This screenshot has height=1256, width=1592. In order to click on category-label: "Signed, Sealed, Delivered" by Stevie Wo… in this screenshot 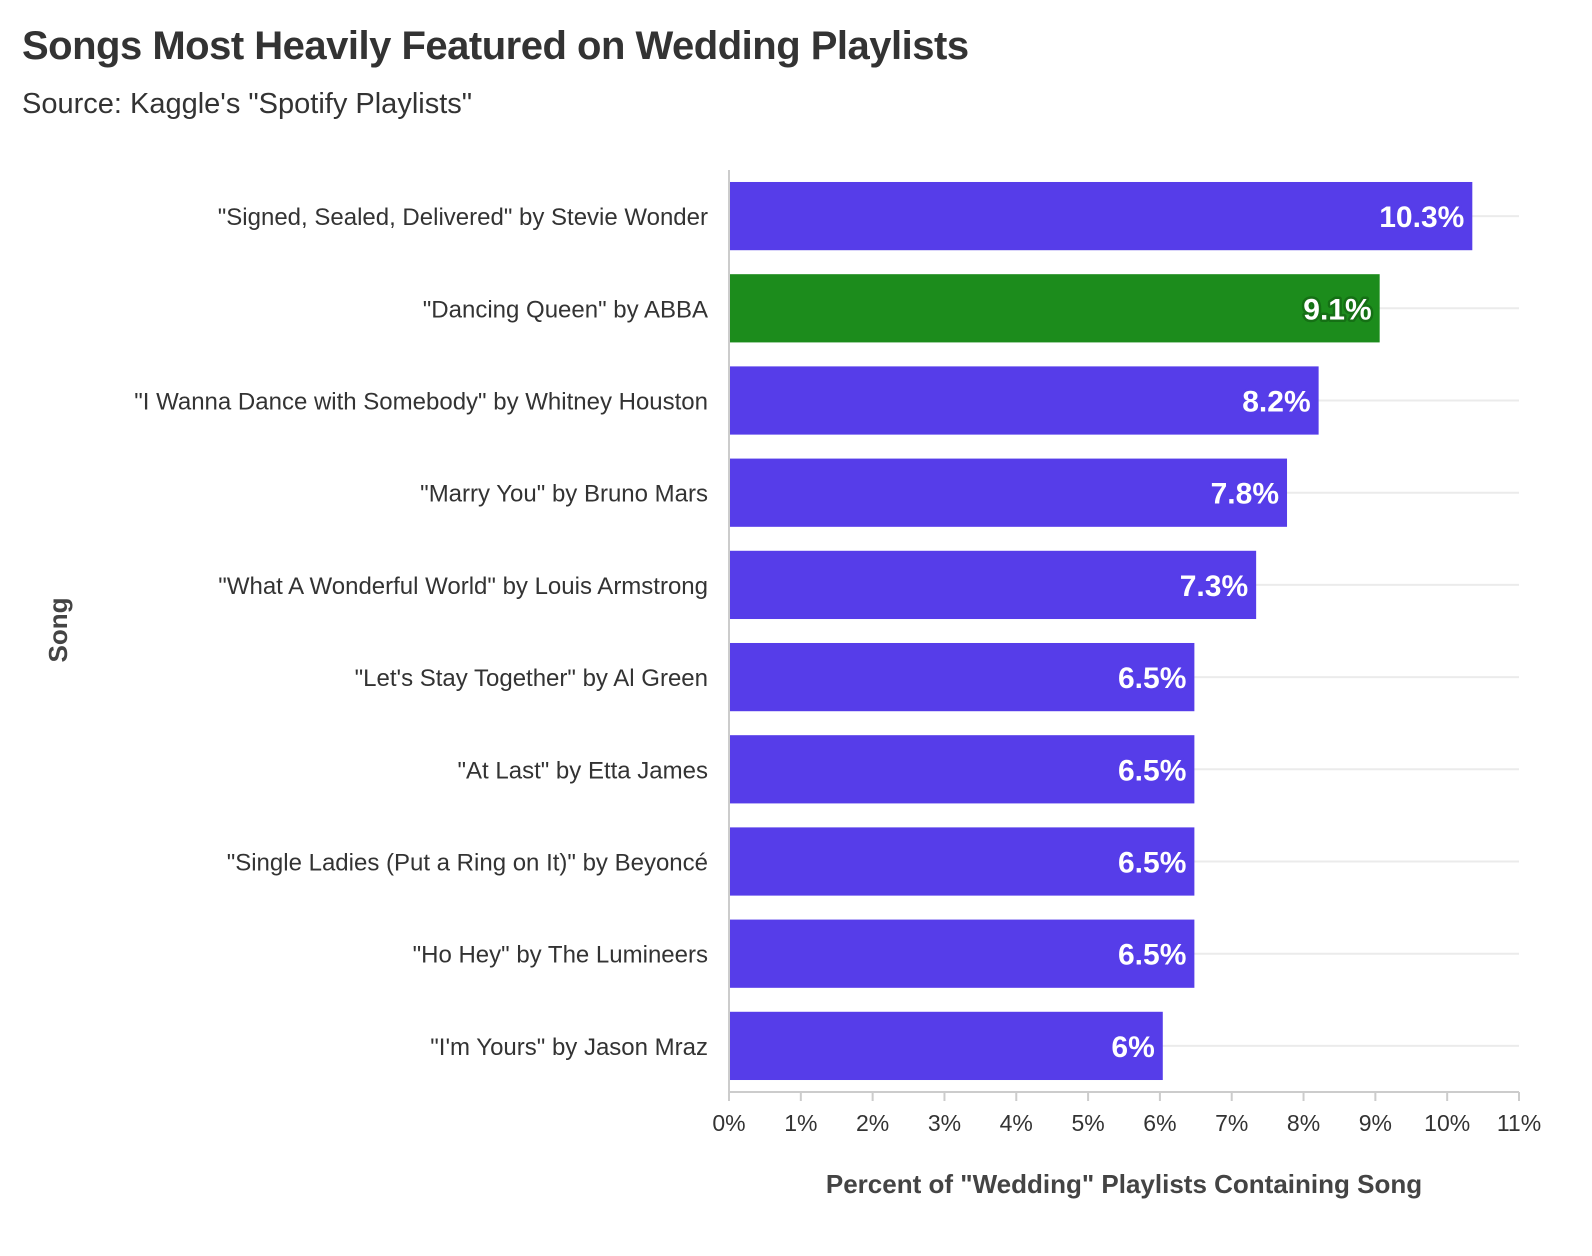, I will do `click(463, 217)`.